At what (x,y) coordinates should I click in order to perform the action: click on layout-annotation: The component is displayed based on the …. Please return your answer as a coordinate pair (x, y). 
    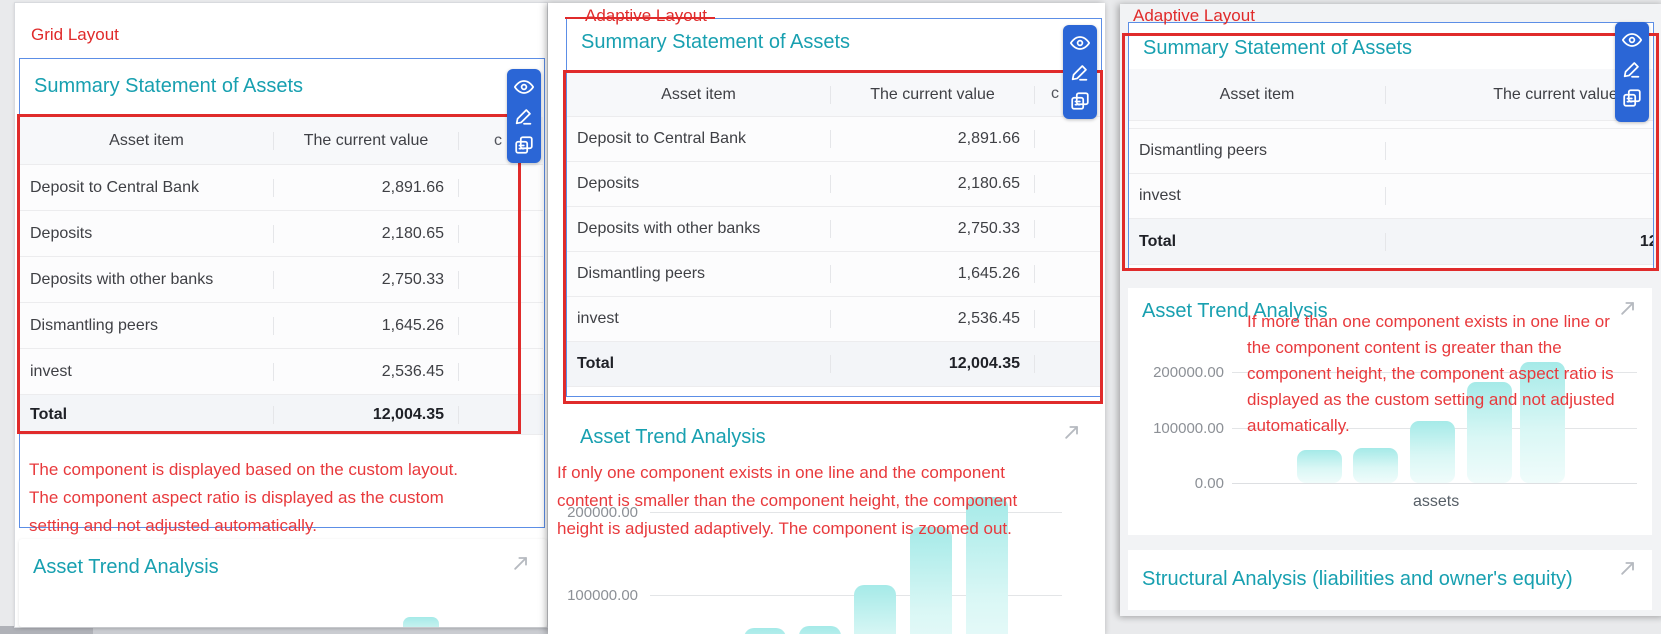
    Looking at the image, I should click on (244, 497).